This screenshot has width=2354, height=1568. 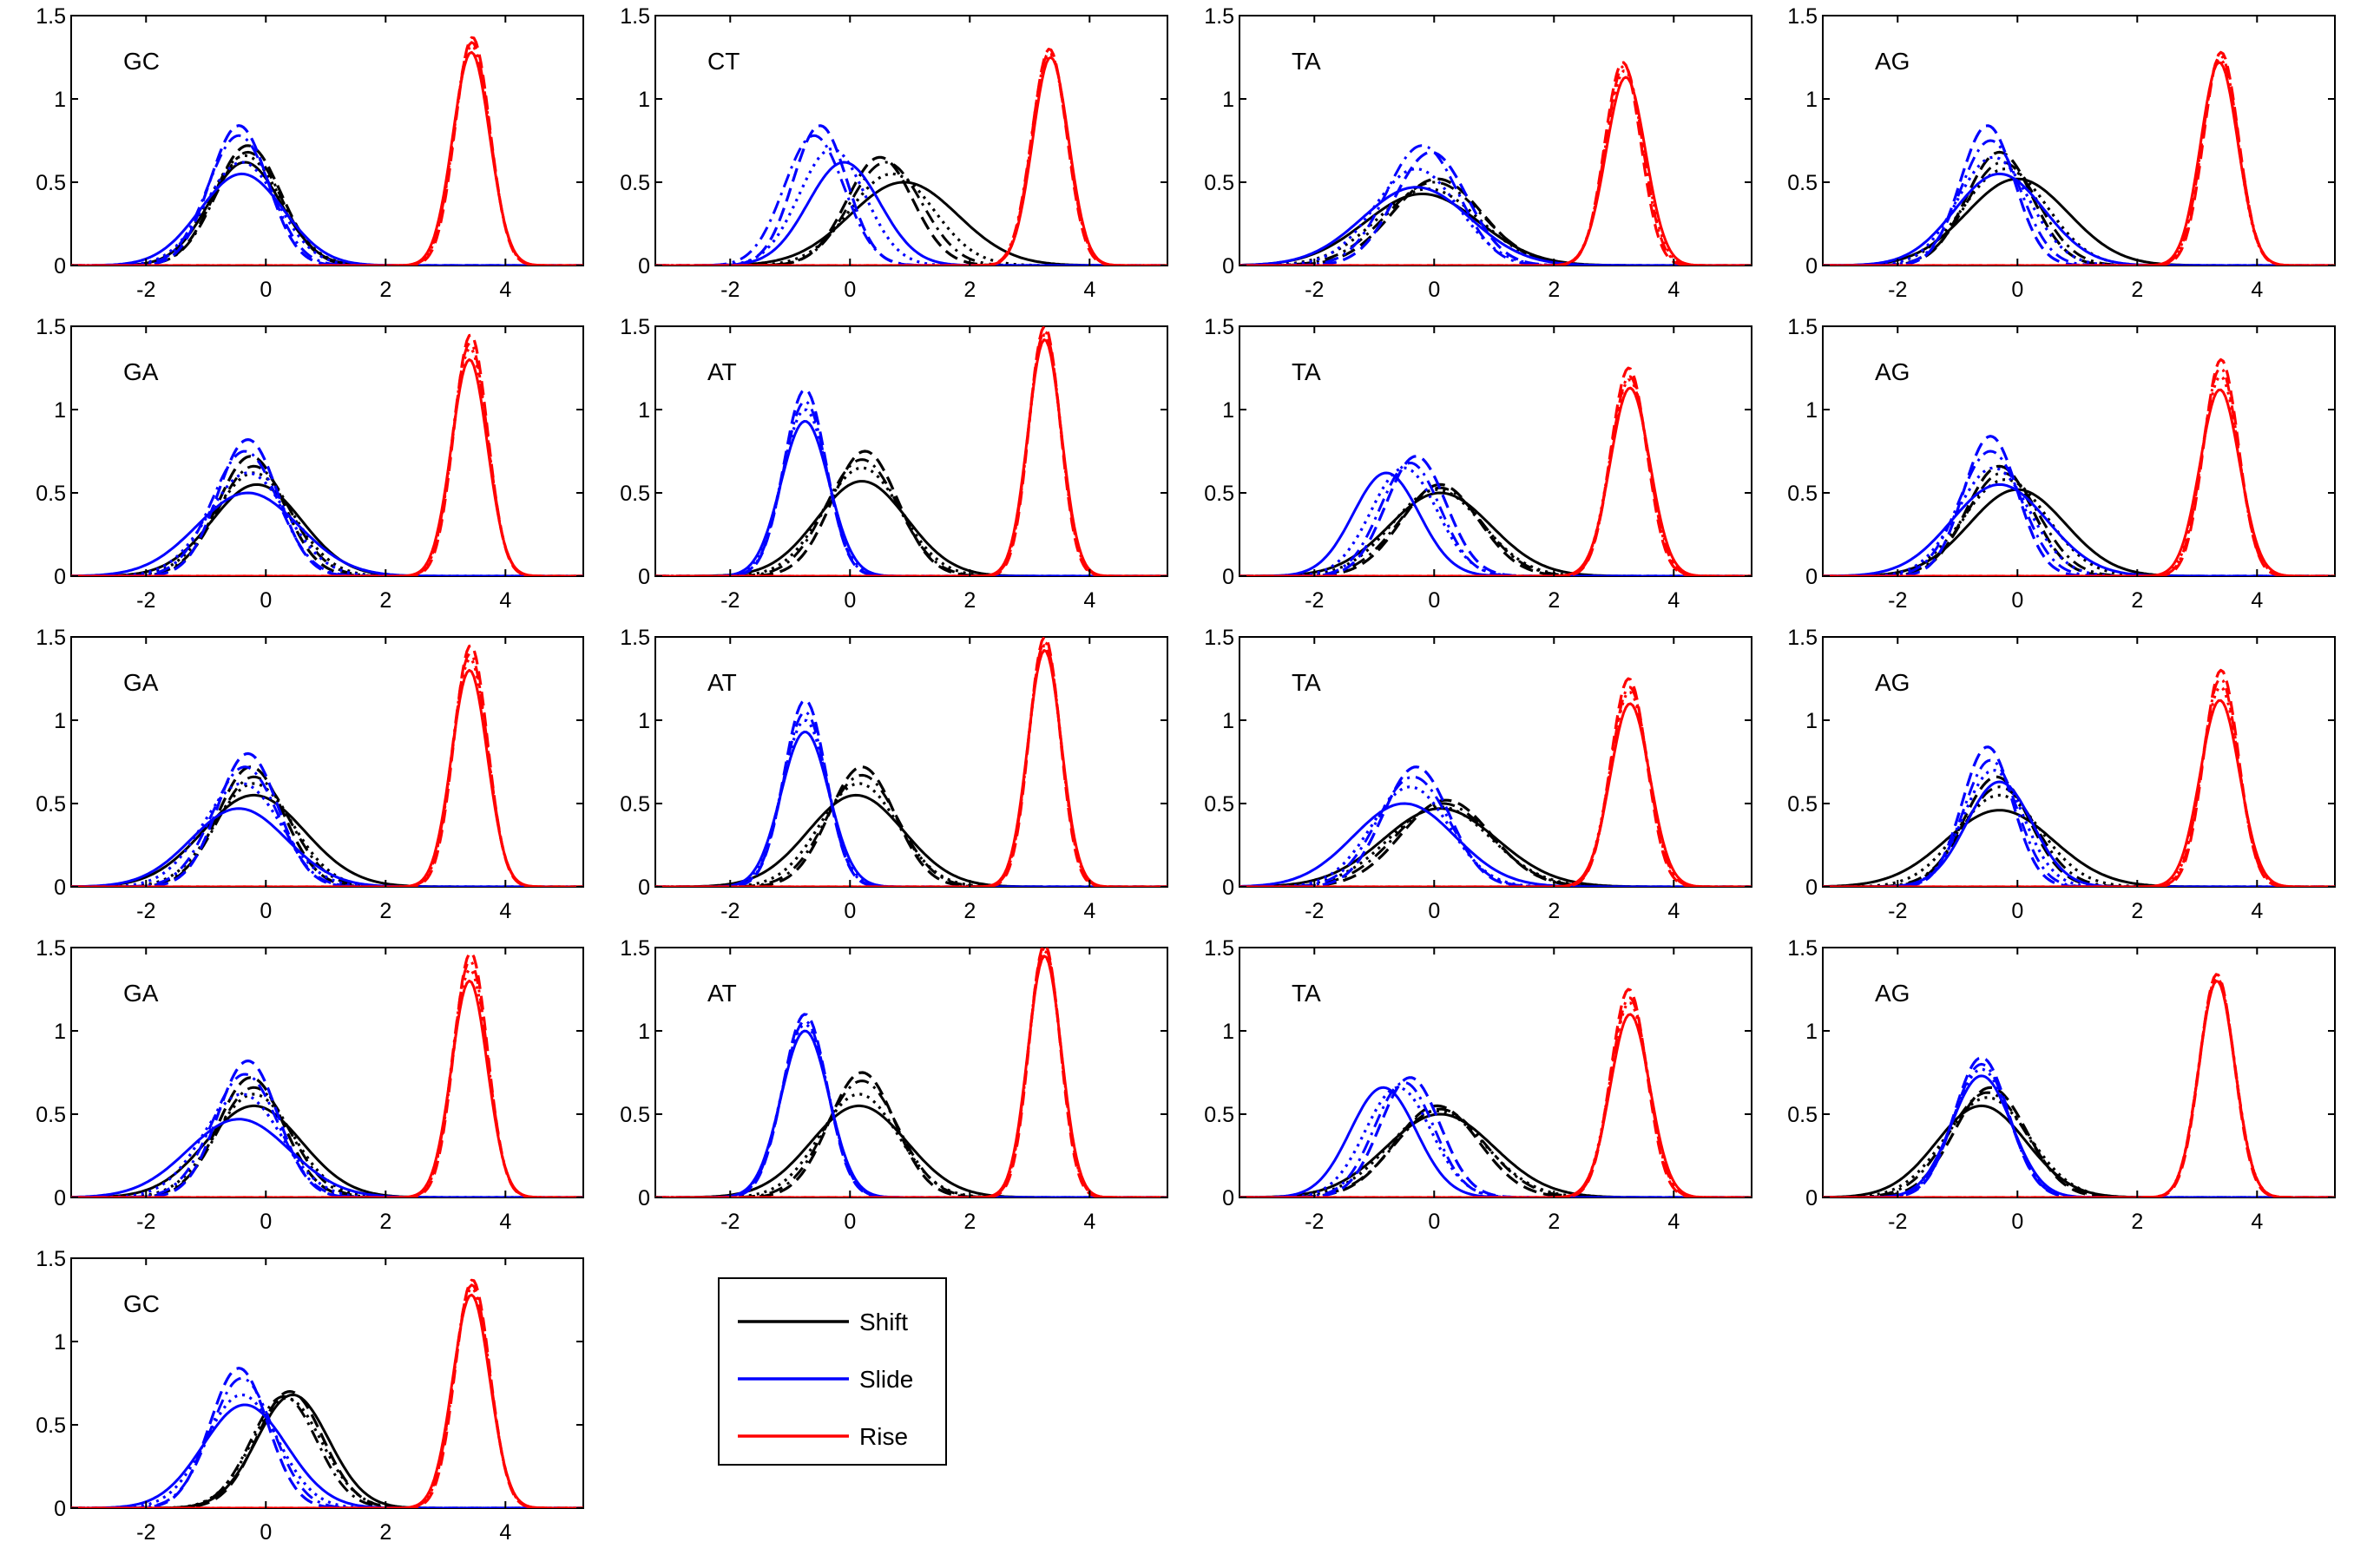 I want to click on panel-12: -2 0 2 4 0 0.5 1 1.5 AG, so click(x=2062, y=774).